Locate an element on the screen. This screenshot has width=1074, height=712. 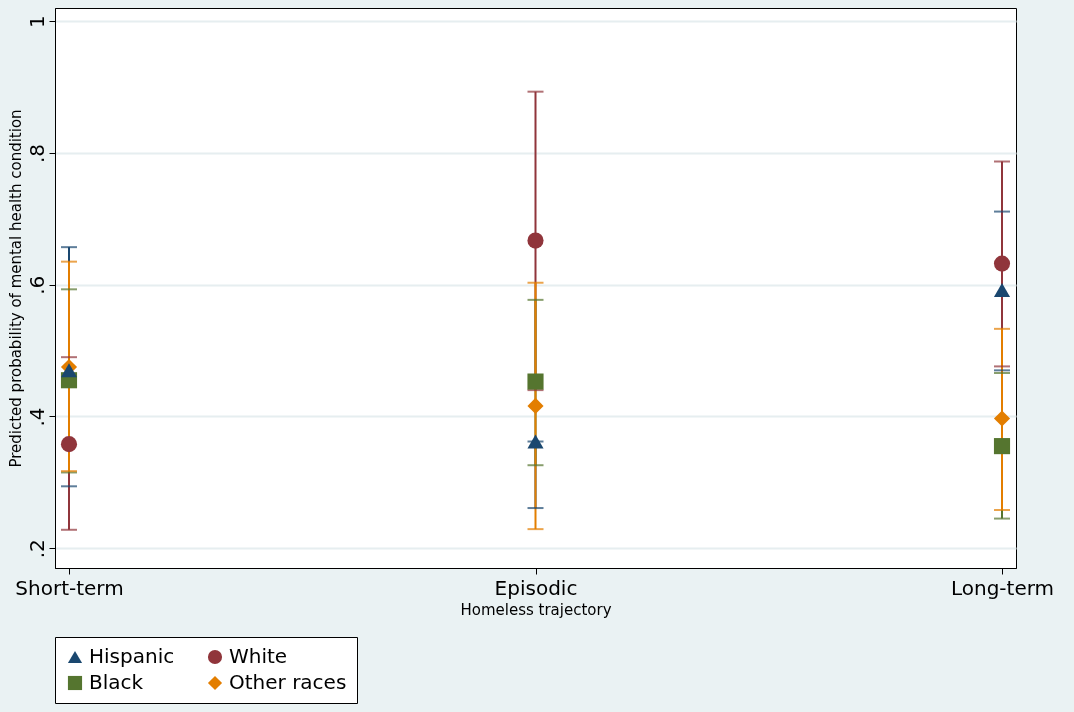
x-tick-label: Short-term is located at coordinates (69, 587).